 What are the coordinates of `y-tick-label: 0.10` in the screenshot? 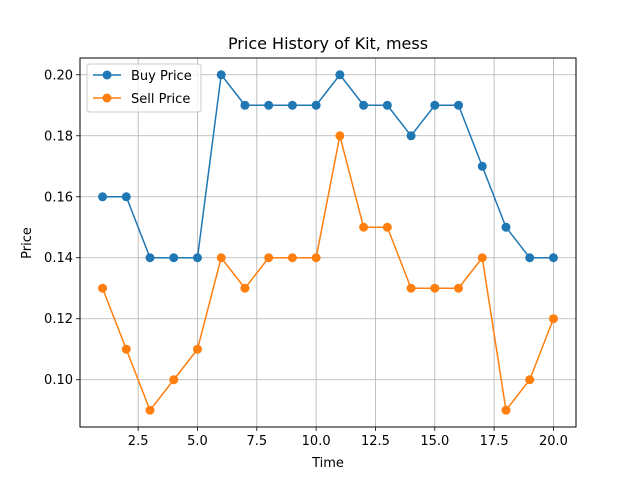 It's located at (58, 380).